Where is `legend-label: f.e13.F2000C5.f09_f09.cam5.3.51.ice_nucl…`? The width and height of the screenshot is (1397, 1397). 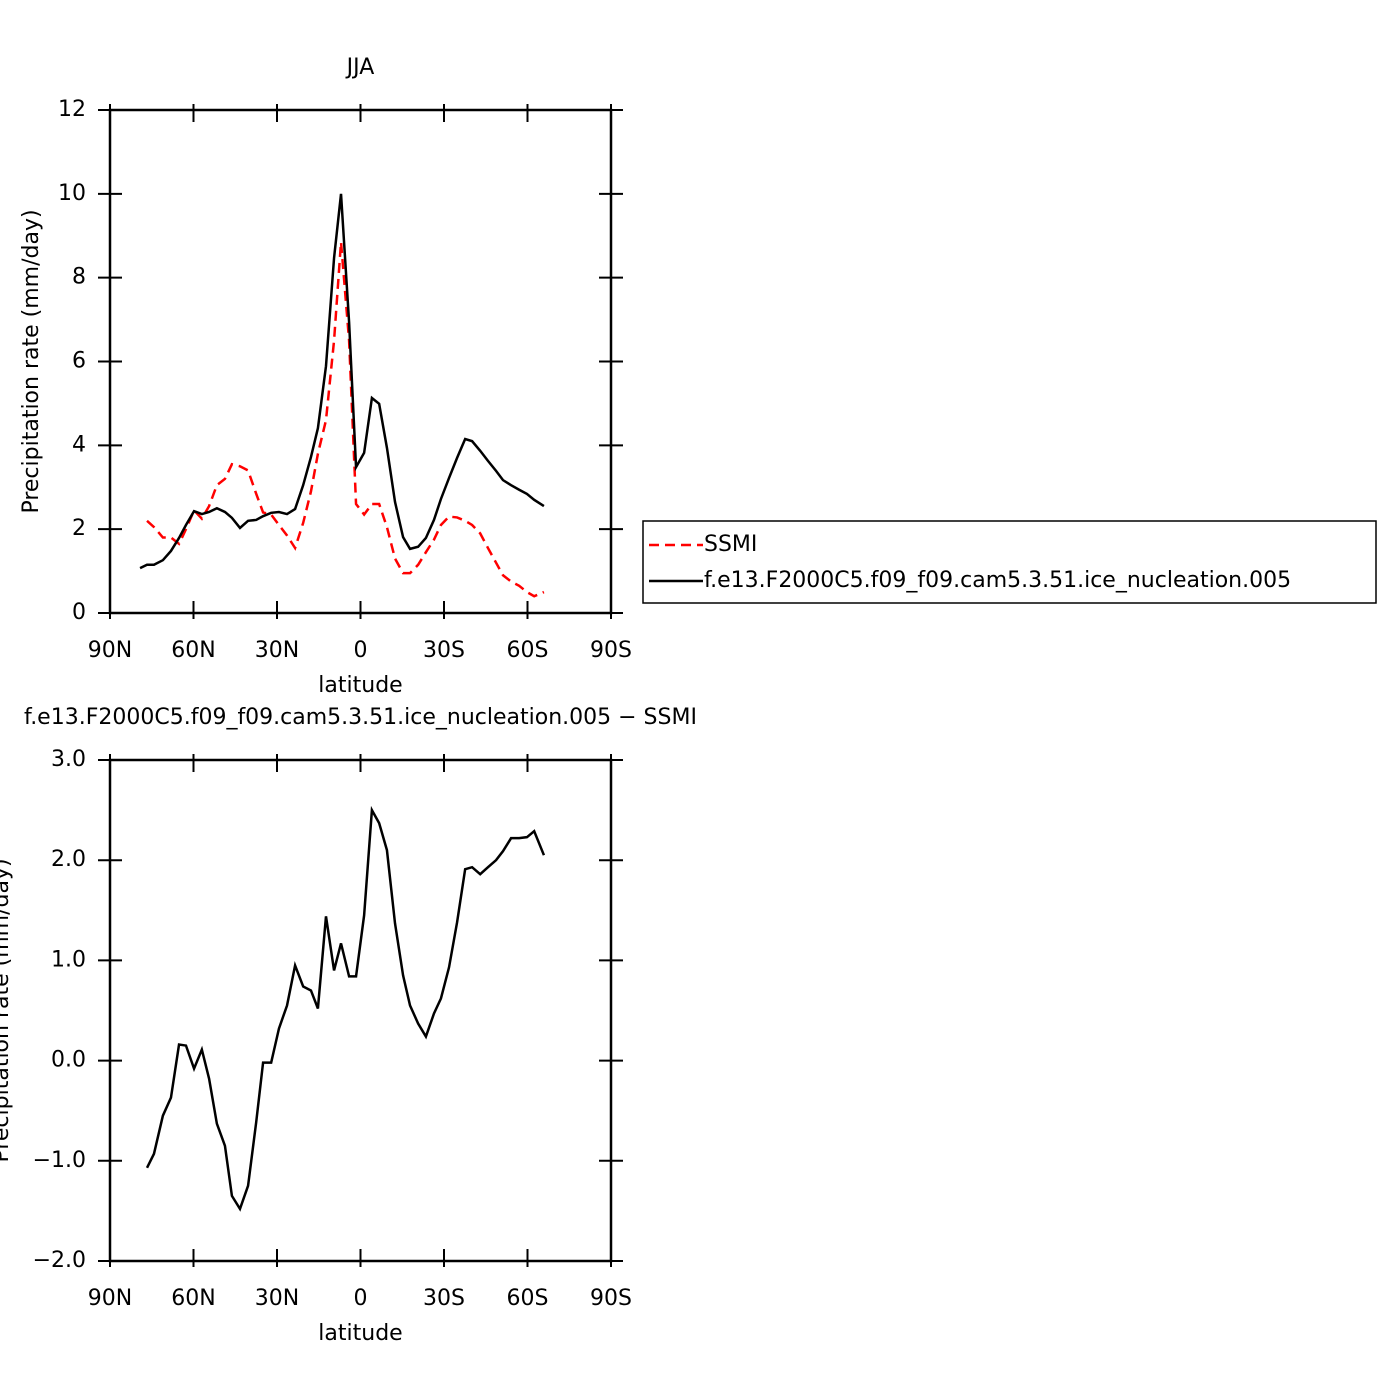 legend-label: f.e13.F2000C5.f09_f09.cam5.3.51.ice_nucl… is located at coordinates (997, 580).